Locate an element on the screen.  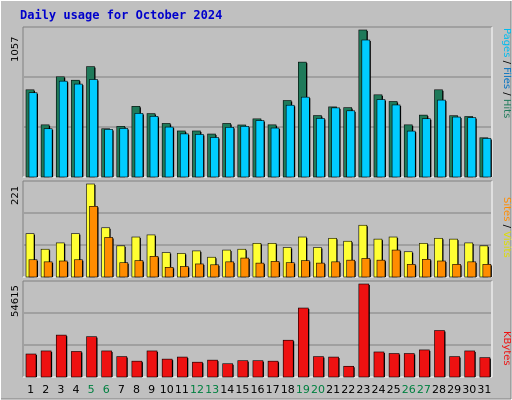
day-label-1: 1 is located at coordinates (30, 389).